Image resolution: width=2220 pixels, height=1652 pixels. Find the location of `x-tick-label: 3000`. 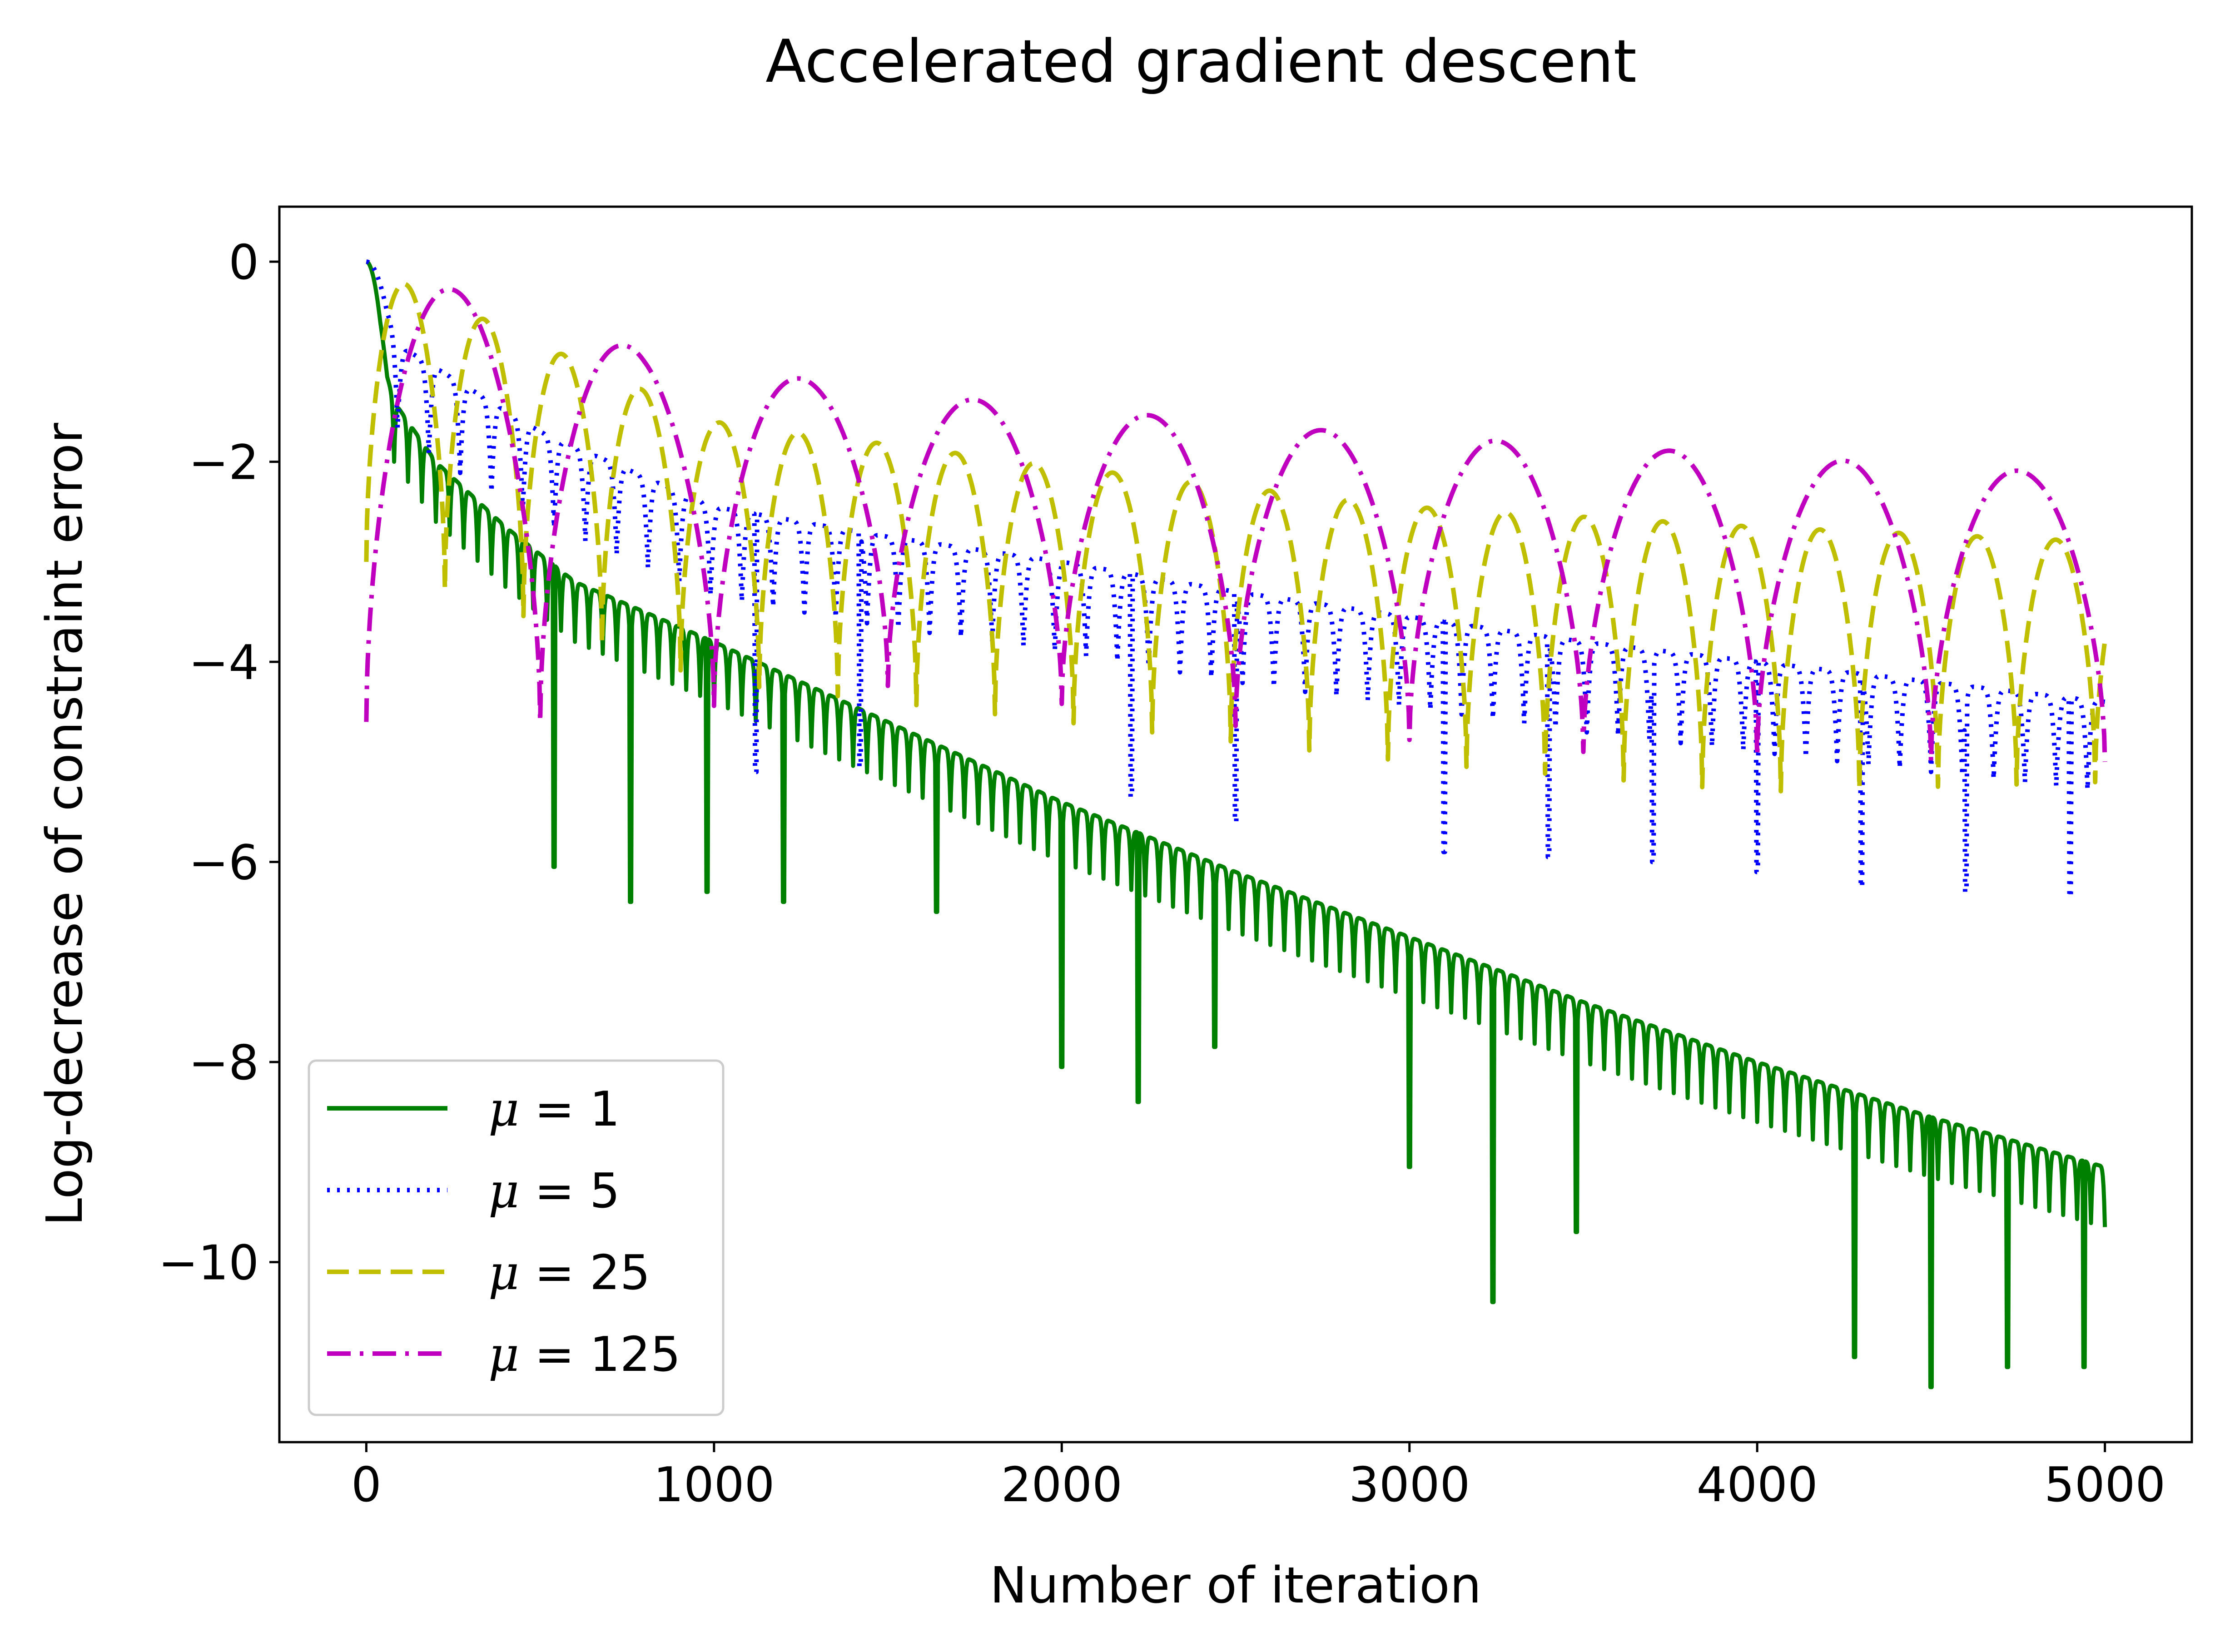

x-tick-label: 3000 is located at coordinates (1409, 1485).